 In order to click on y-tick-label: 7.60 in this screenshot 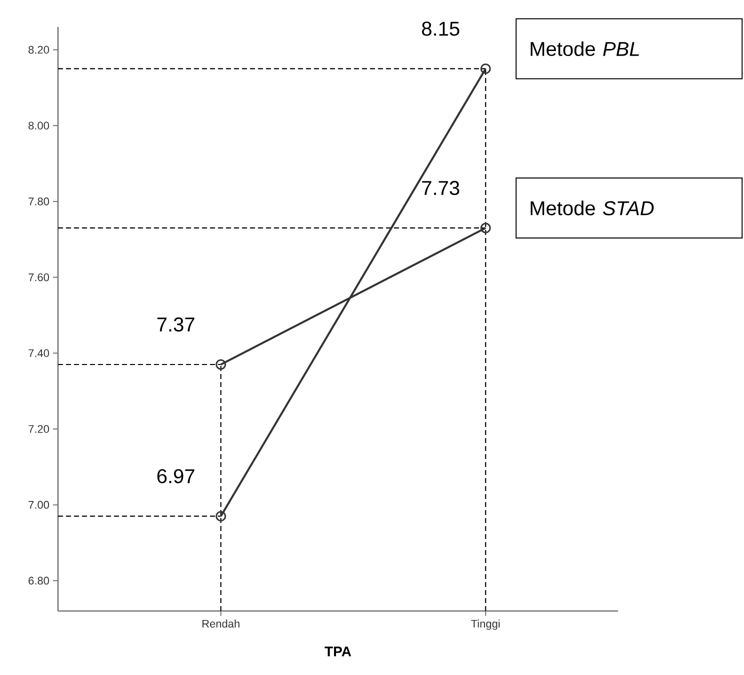, I will do `click(39, 277)`.